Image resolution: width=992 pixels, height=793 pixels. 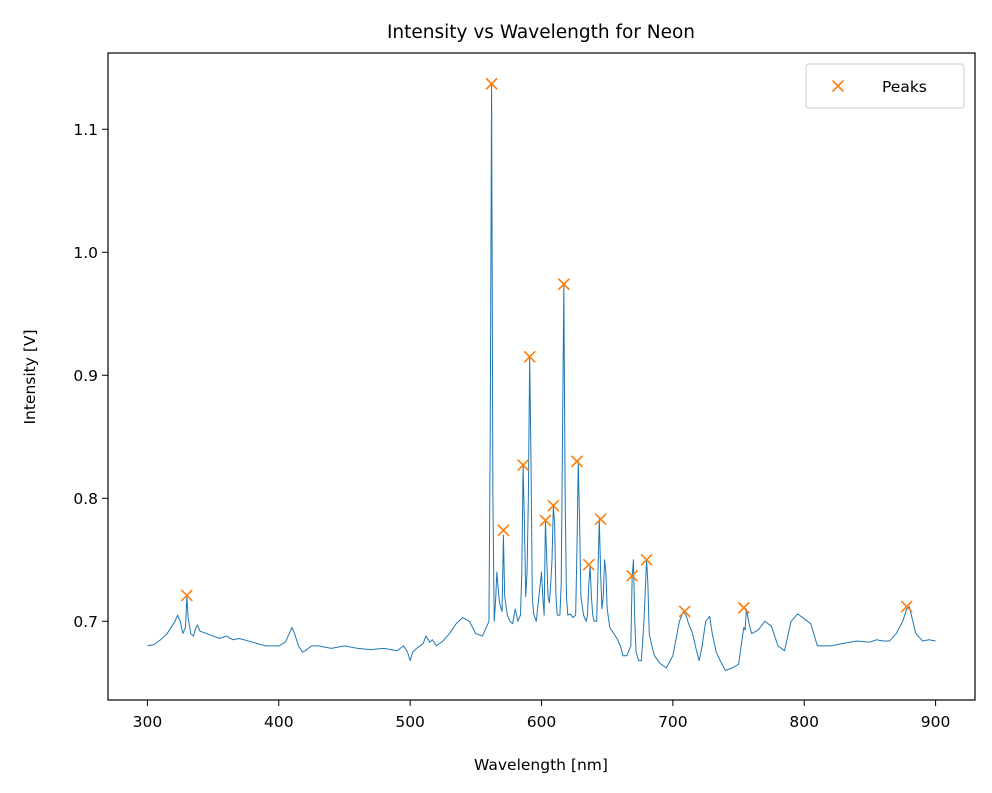 I want to click on x-tick-label: 500, so click(x=410, y=722).